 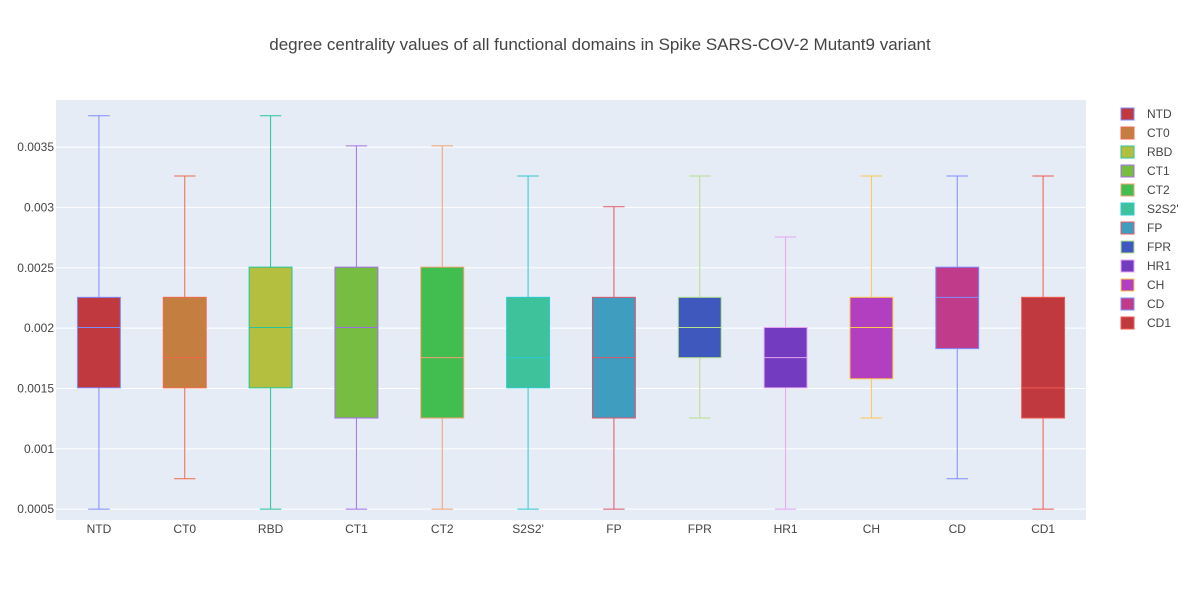 I want to click on legend-item: NTD, so click(x=1146, y=114).